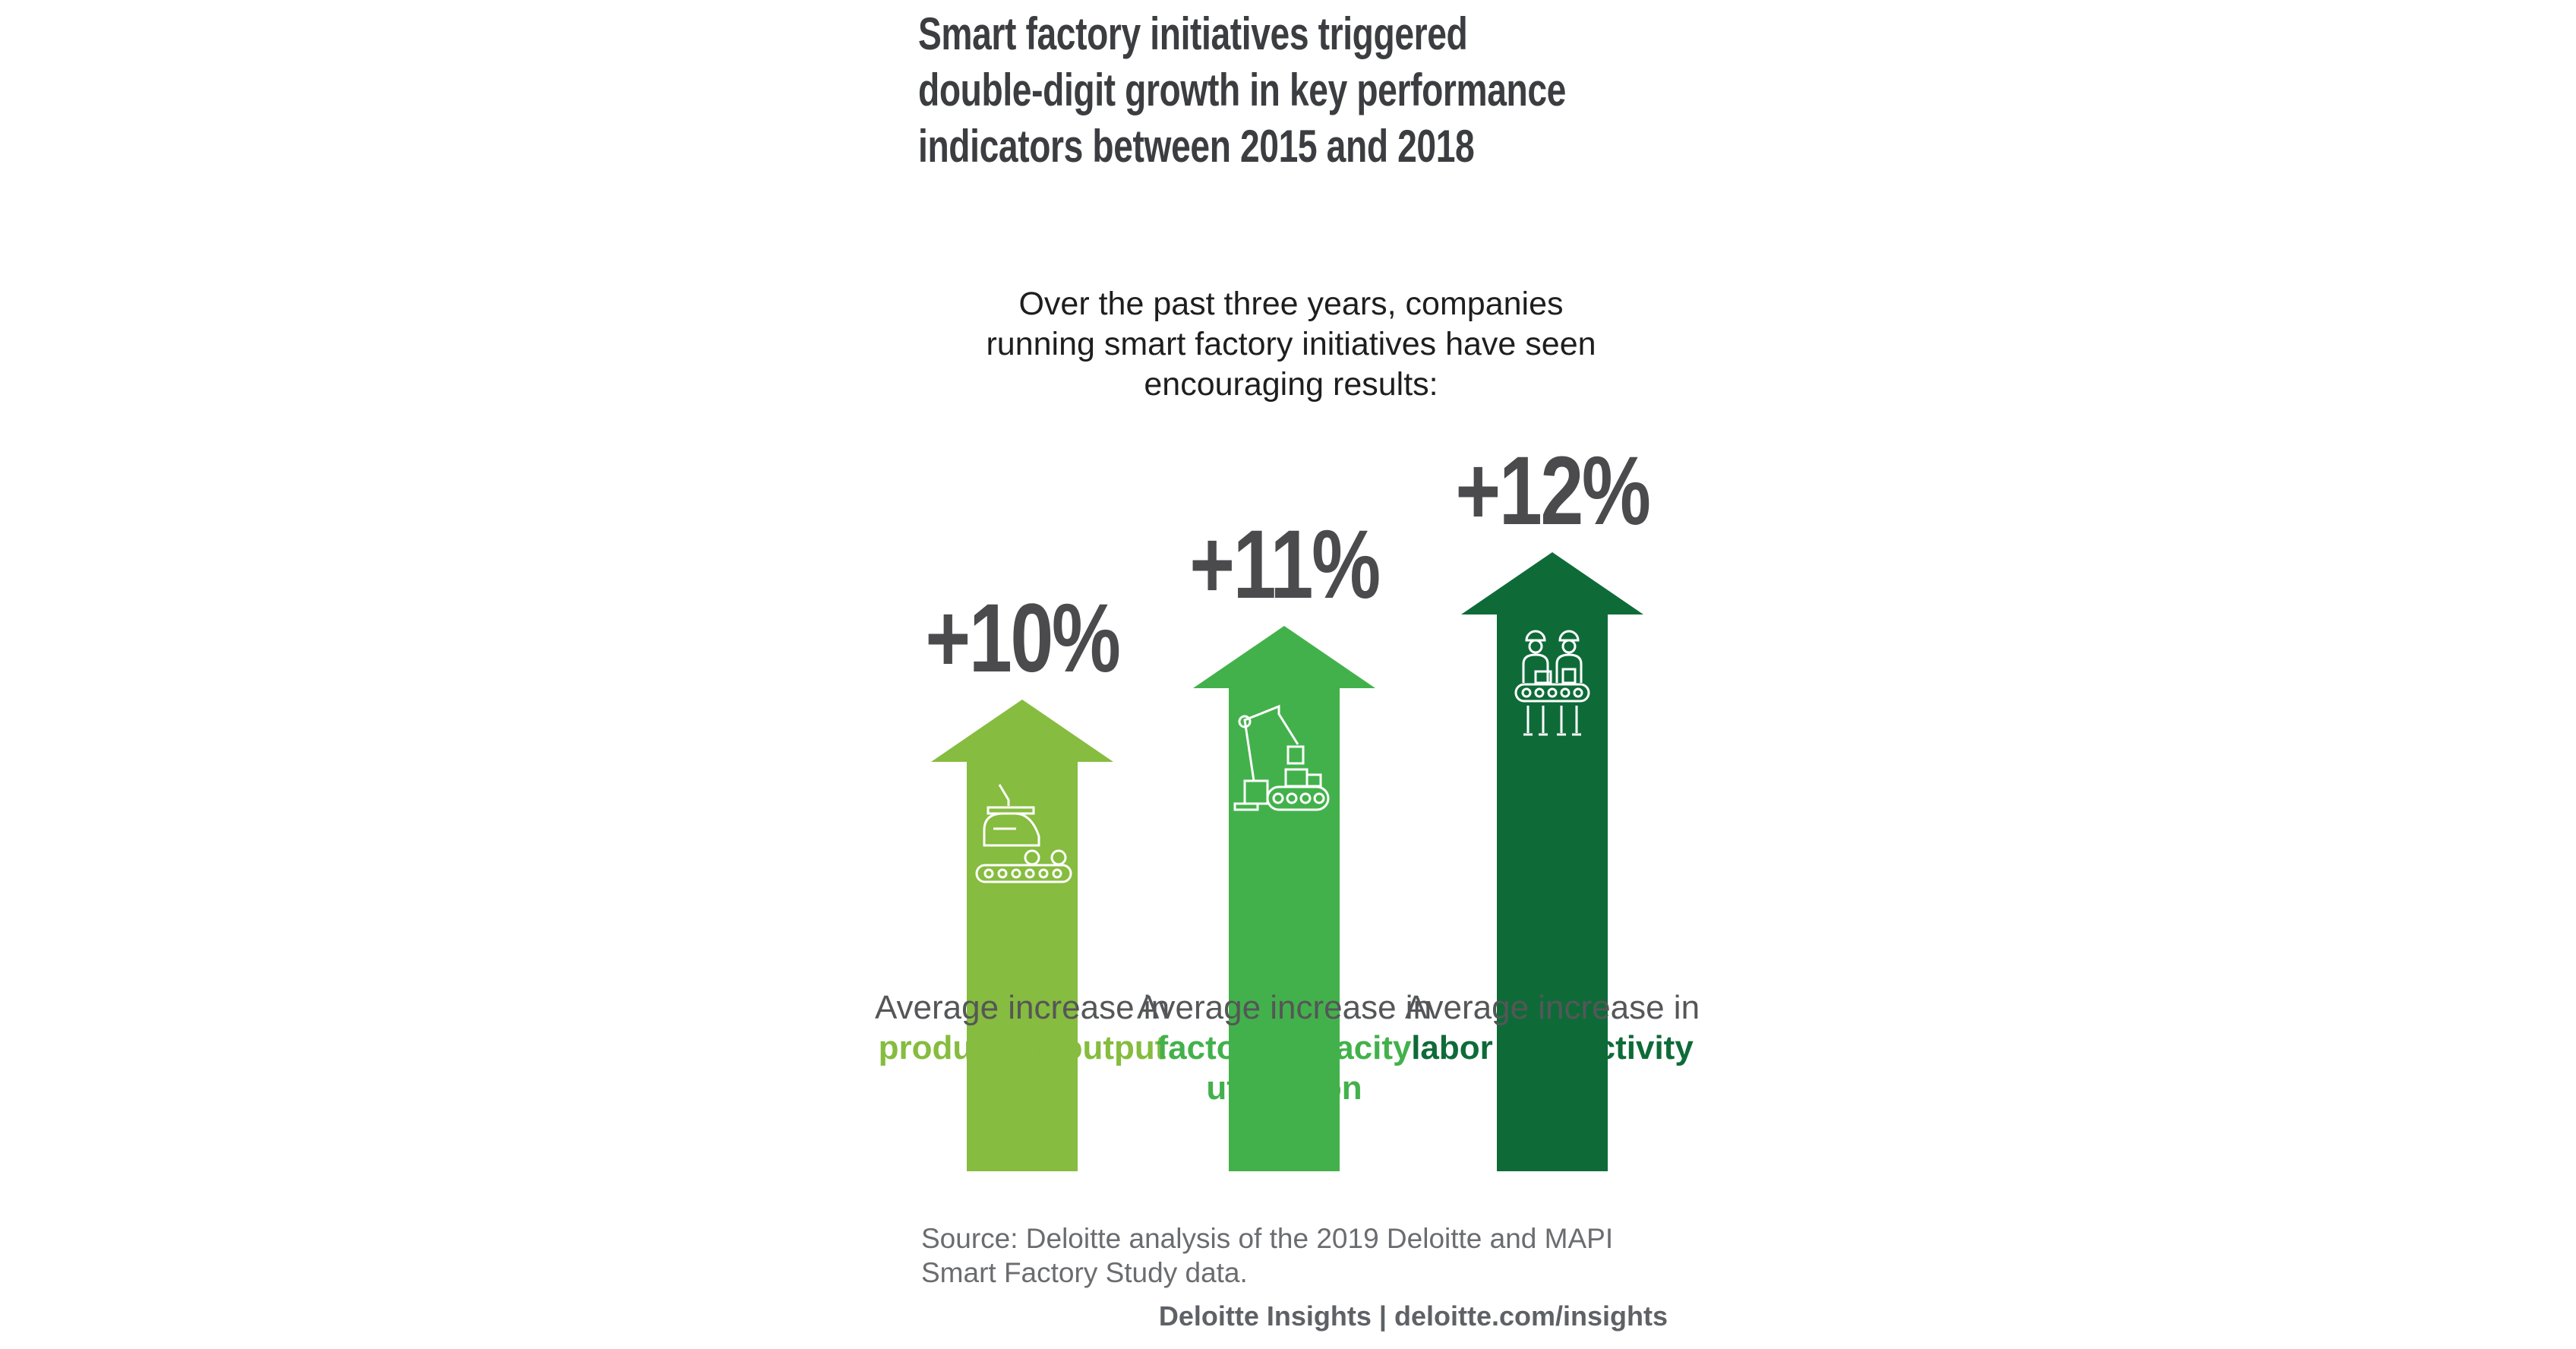  What do you see at coordinates (1553, 1048) in the screenshot?
I see `category-name: labor productivity` at bounding box center [1553, 1048].